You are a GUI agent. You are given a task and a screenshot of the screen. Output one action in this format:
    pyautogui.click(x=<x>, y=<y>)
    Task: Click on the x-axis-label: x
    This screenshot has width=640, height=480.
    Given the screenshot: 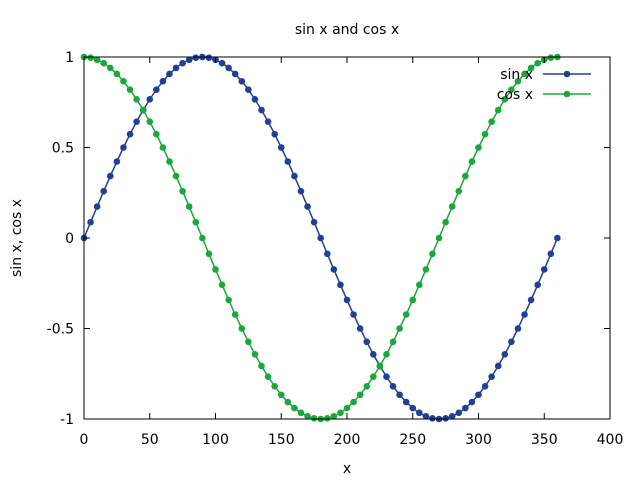 What is the action you would take?
    pyautogui.click(x=347, y=469)
    